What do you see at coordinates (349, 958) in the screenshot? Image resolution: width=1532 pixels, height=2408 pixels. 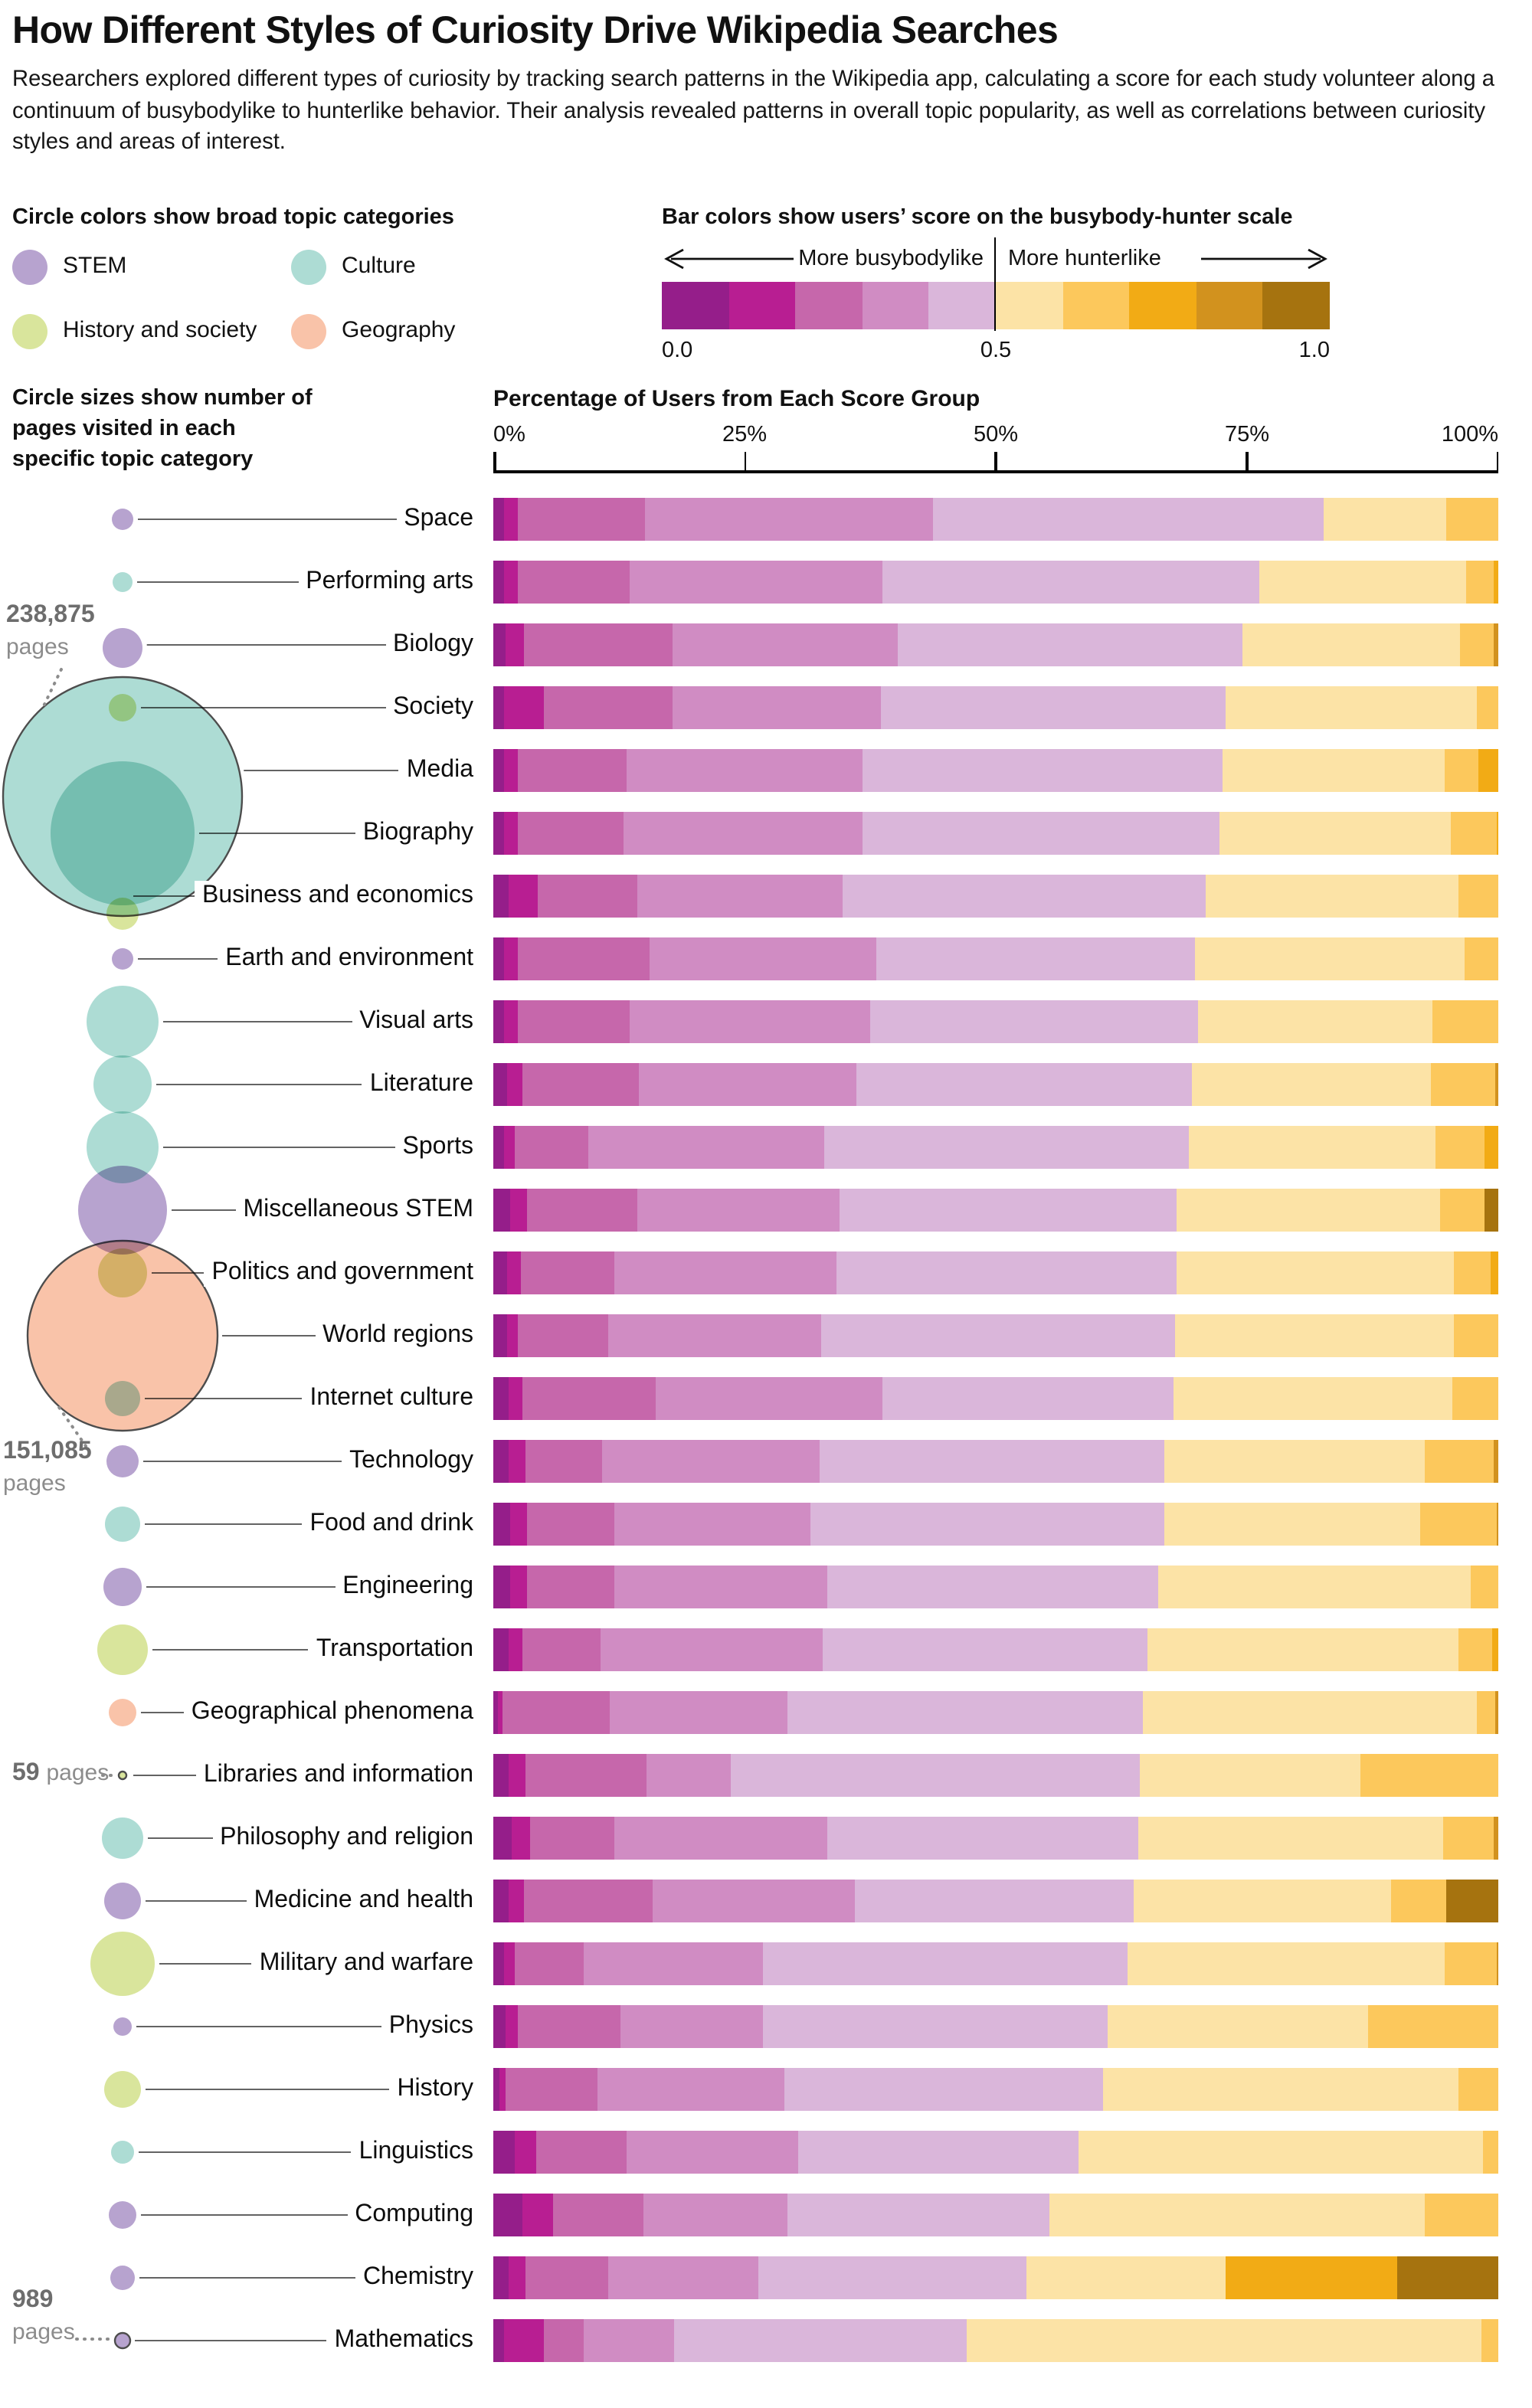 I see `row-label-text: Earth and environment` at bounding box center [349, 958].